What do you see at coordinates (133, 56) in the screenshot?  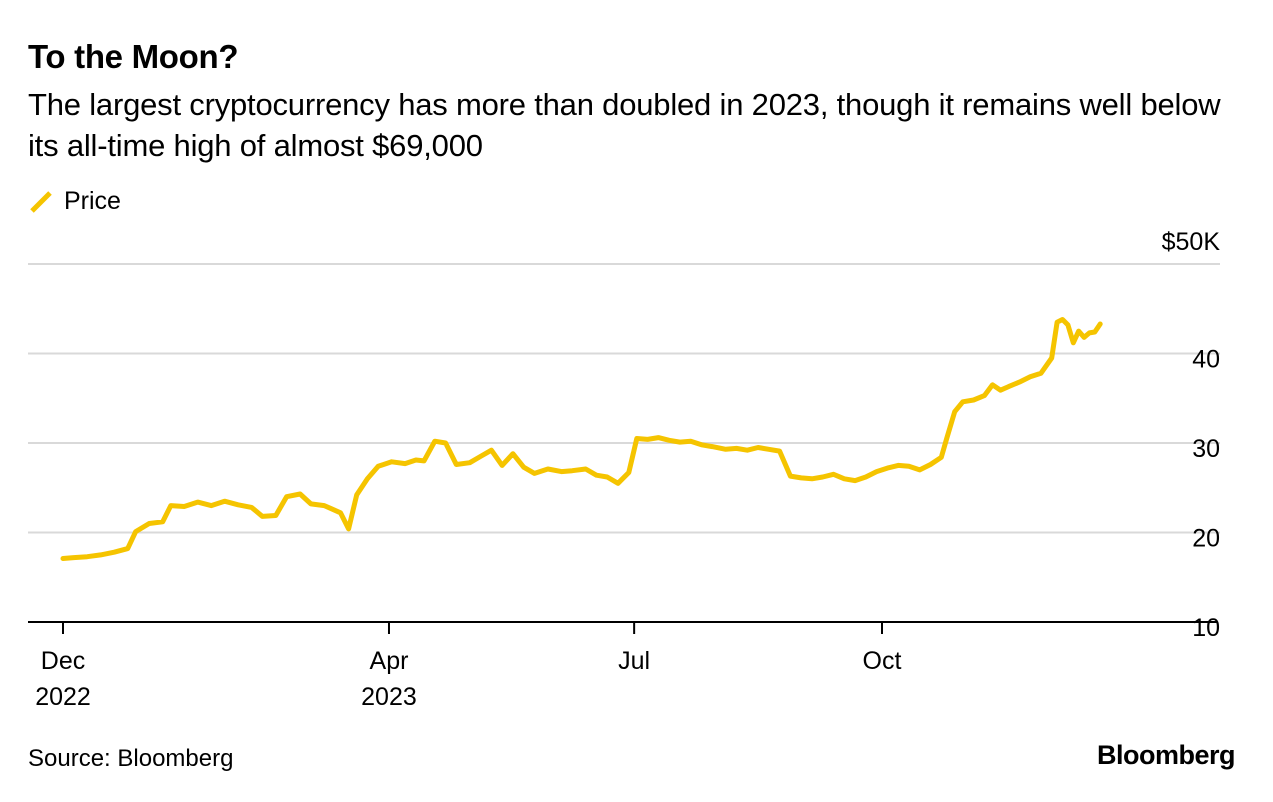 I see `chart-title: To the Moon?` at bounding box center [133, 56].